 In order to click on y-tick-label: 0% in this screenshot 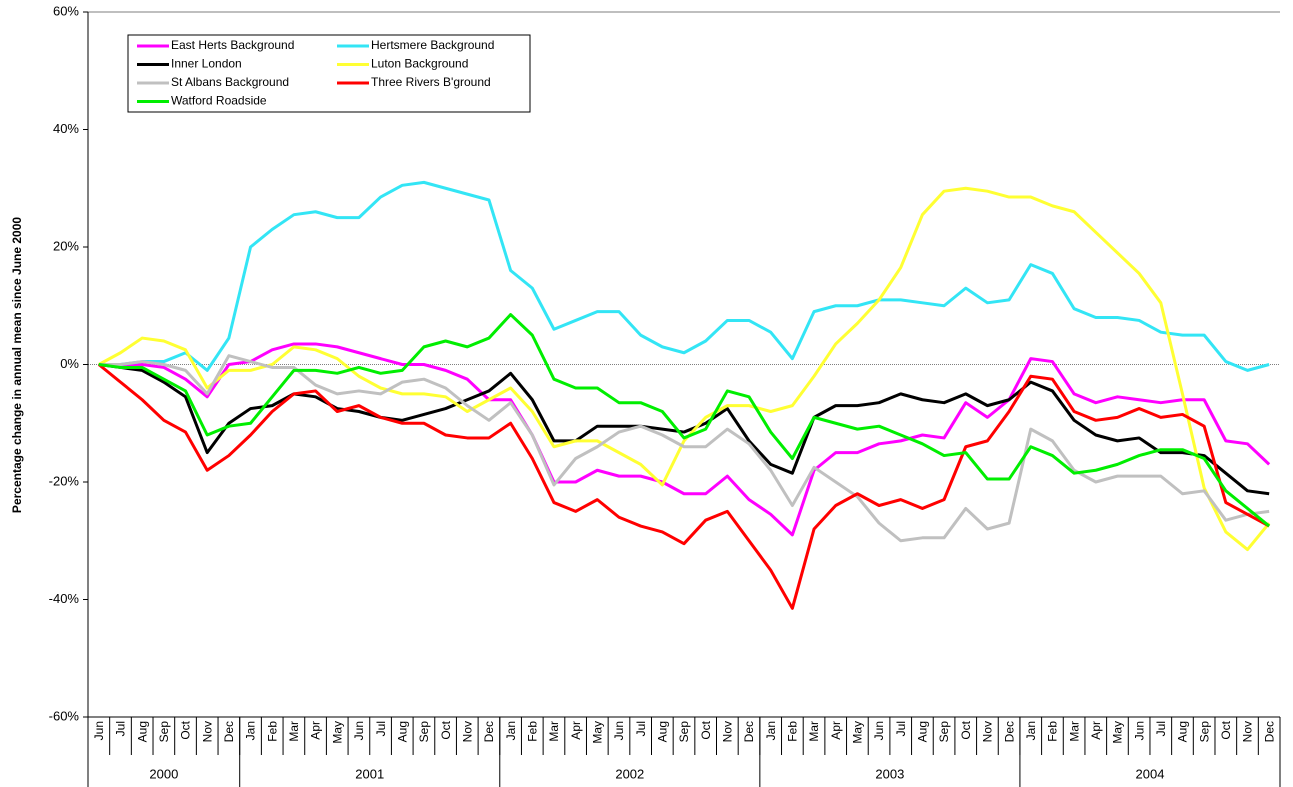, I will do `click(69, 363)`.